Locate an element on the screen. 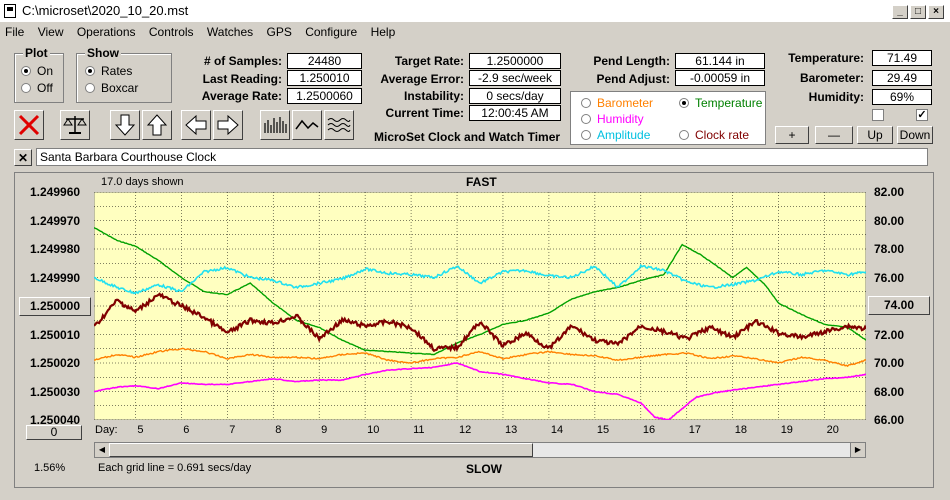 The image size is (950, 500). menu-configure: Configure is located at coordinates (331, 32).